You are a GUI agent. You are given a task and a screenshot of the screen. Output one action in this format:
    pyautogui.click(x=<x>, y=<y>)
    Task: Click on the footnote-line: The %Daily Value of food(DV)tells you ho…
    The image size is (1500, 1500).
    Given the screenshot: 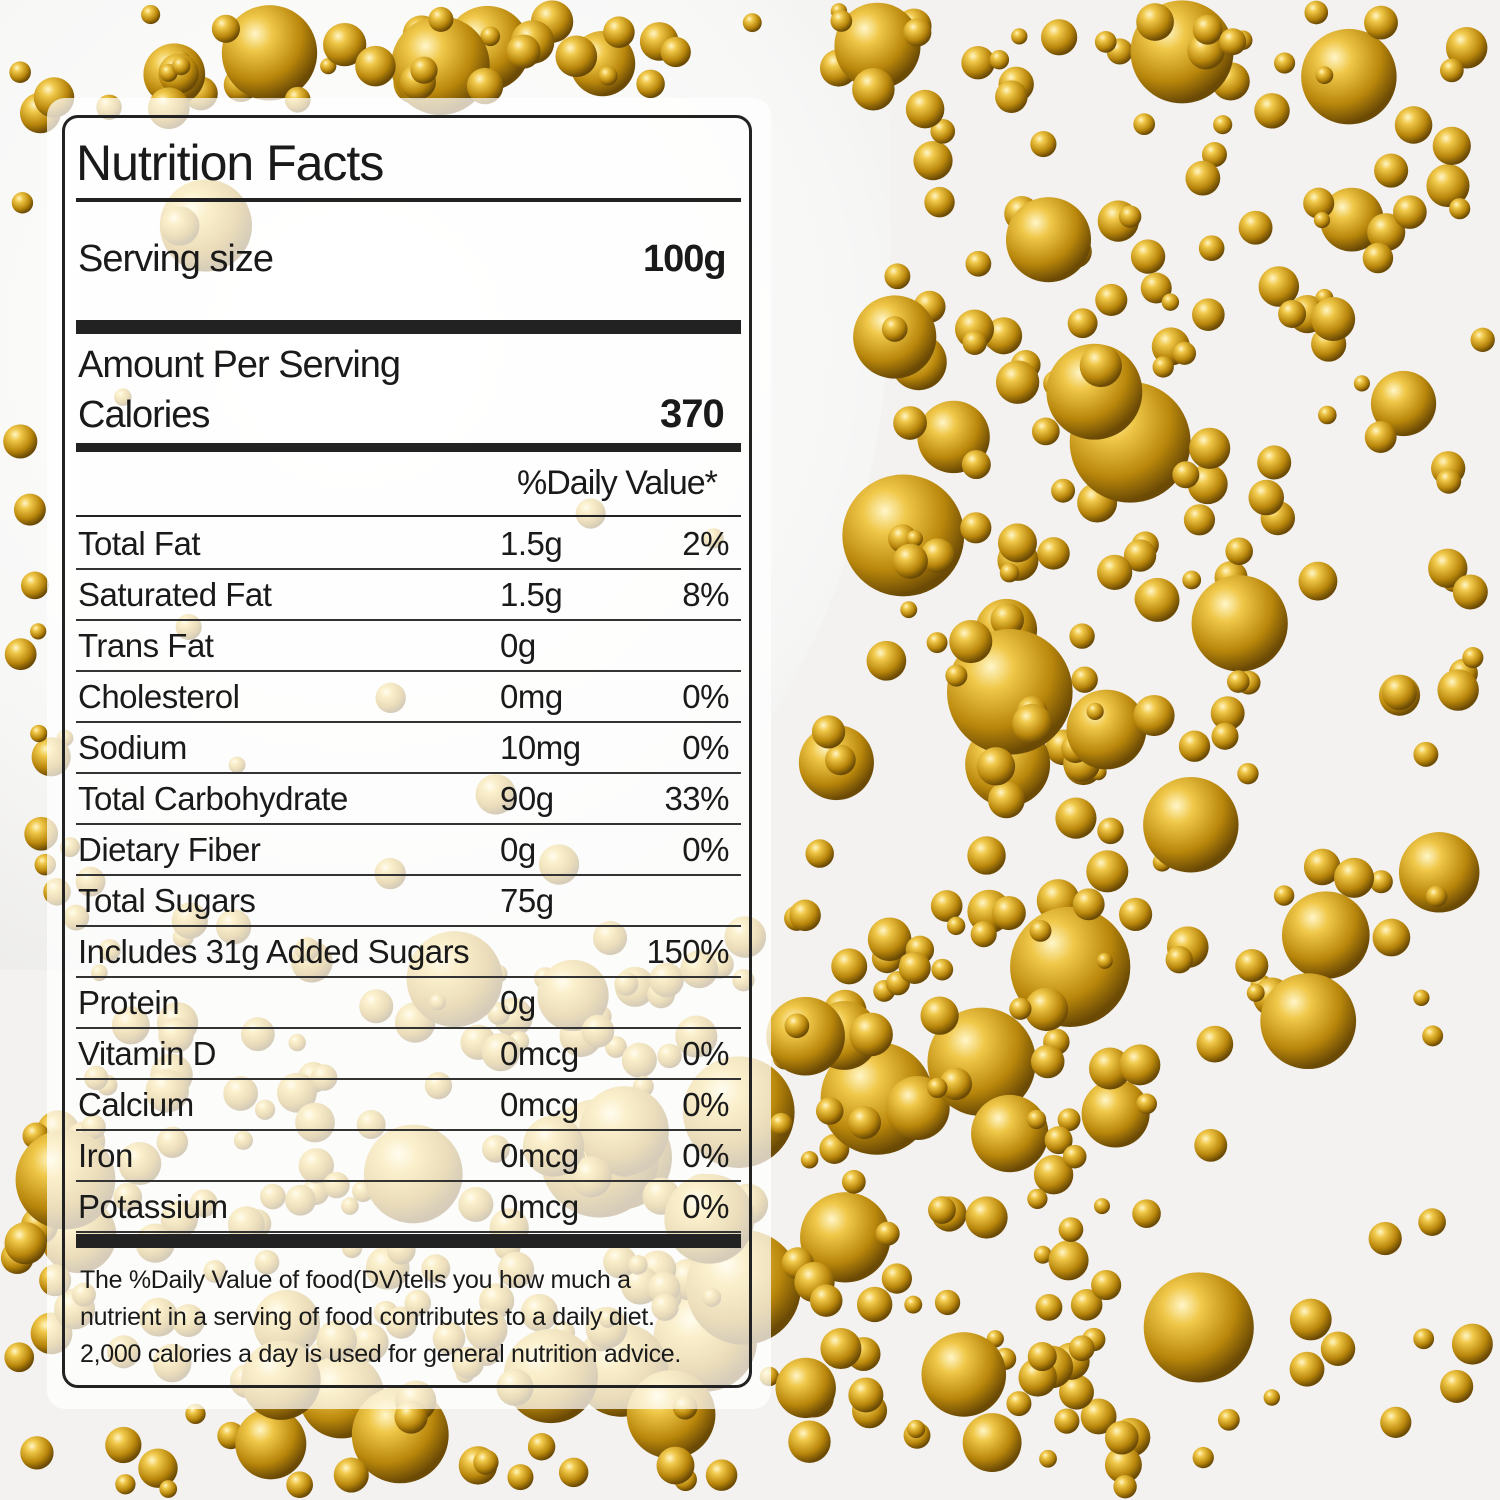 What is the action you would take?
    pyautogui.click(x=355, y=1280)
    